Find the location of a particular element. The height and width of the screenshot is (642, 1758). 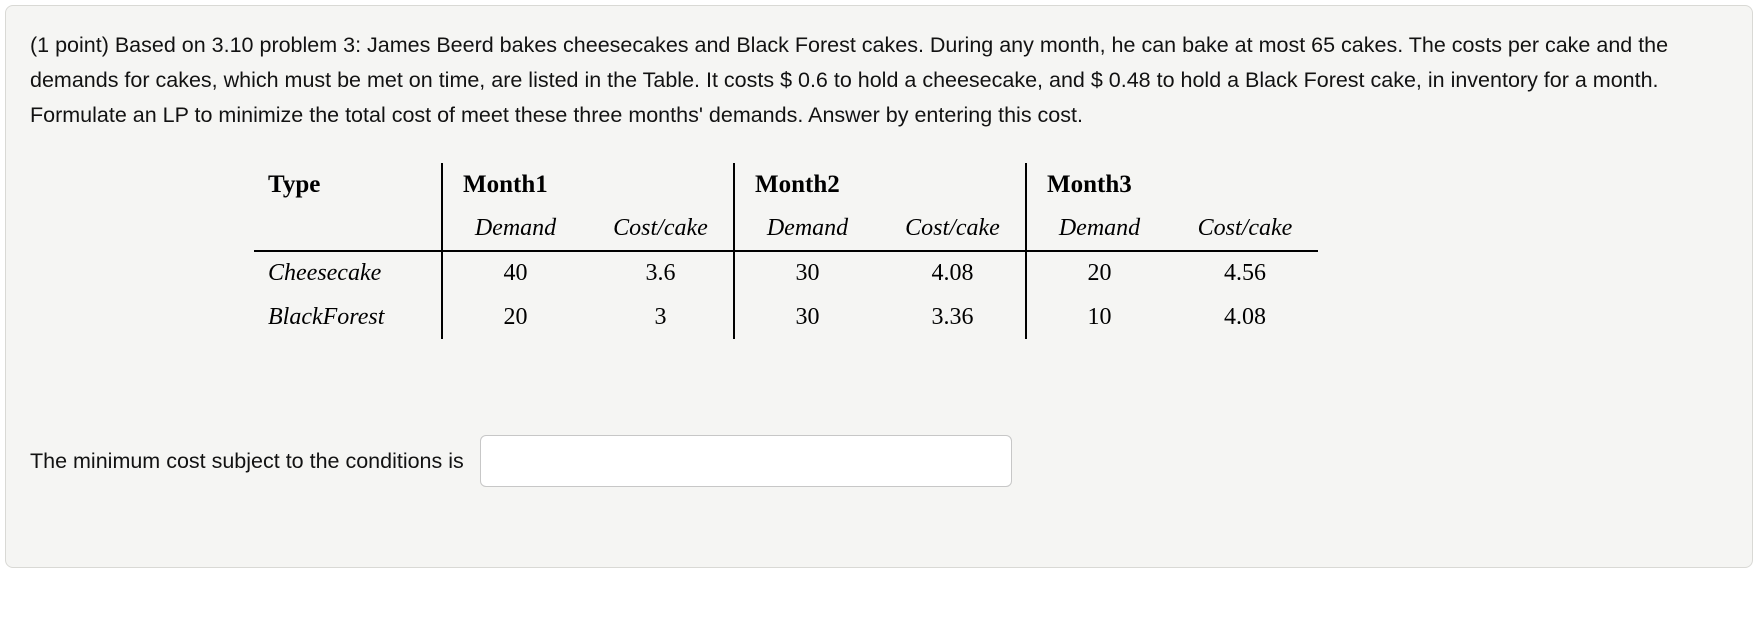

cell-cheesecake-m2-cost: 4.08 is located at coordinates (953, 273).